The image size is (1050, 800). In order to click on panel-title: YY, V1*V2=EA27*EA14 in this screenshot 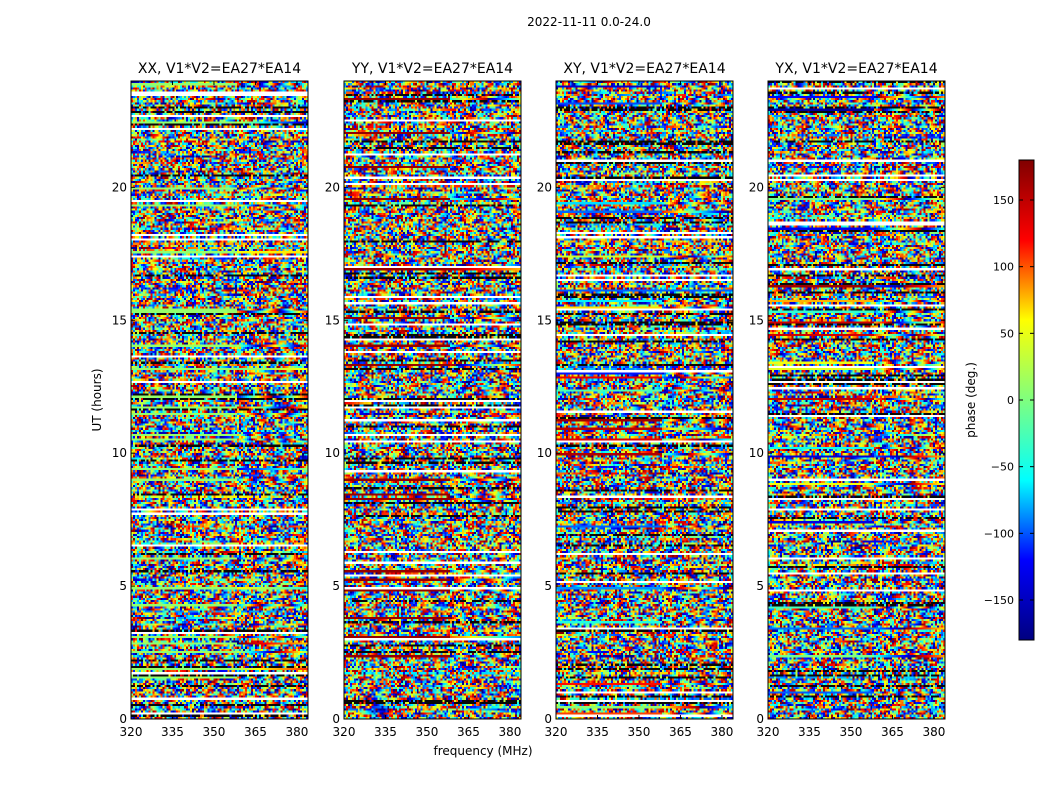, I will do `click(432, 69)`.